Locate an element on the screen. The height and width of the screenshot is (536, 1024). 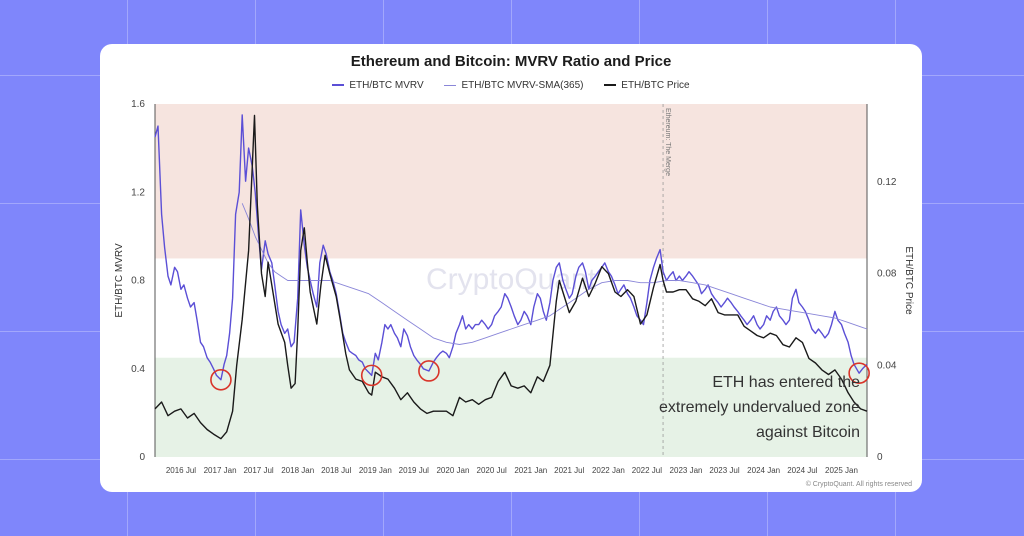
x-tick-label: 2021 Jan is located at coordinates (530, 470).